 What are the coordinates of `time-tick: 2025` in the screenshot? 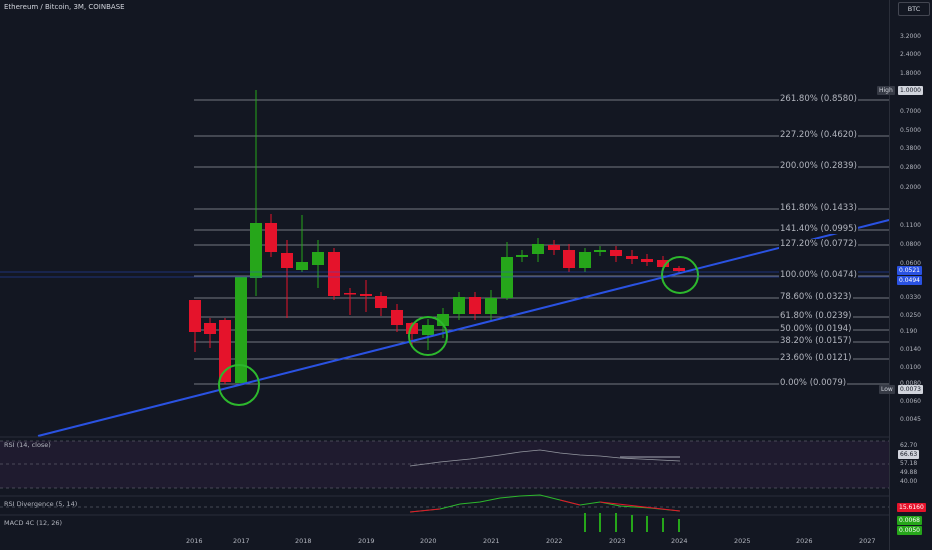 It's located at (742, 541).